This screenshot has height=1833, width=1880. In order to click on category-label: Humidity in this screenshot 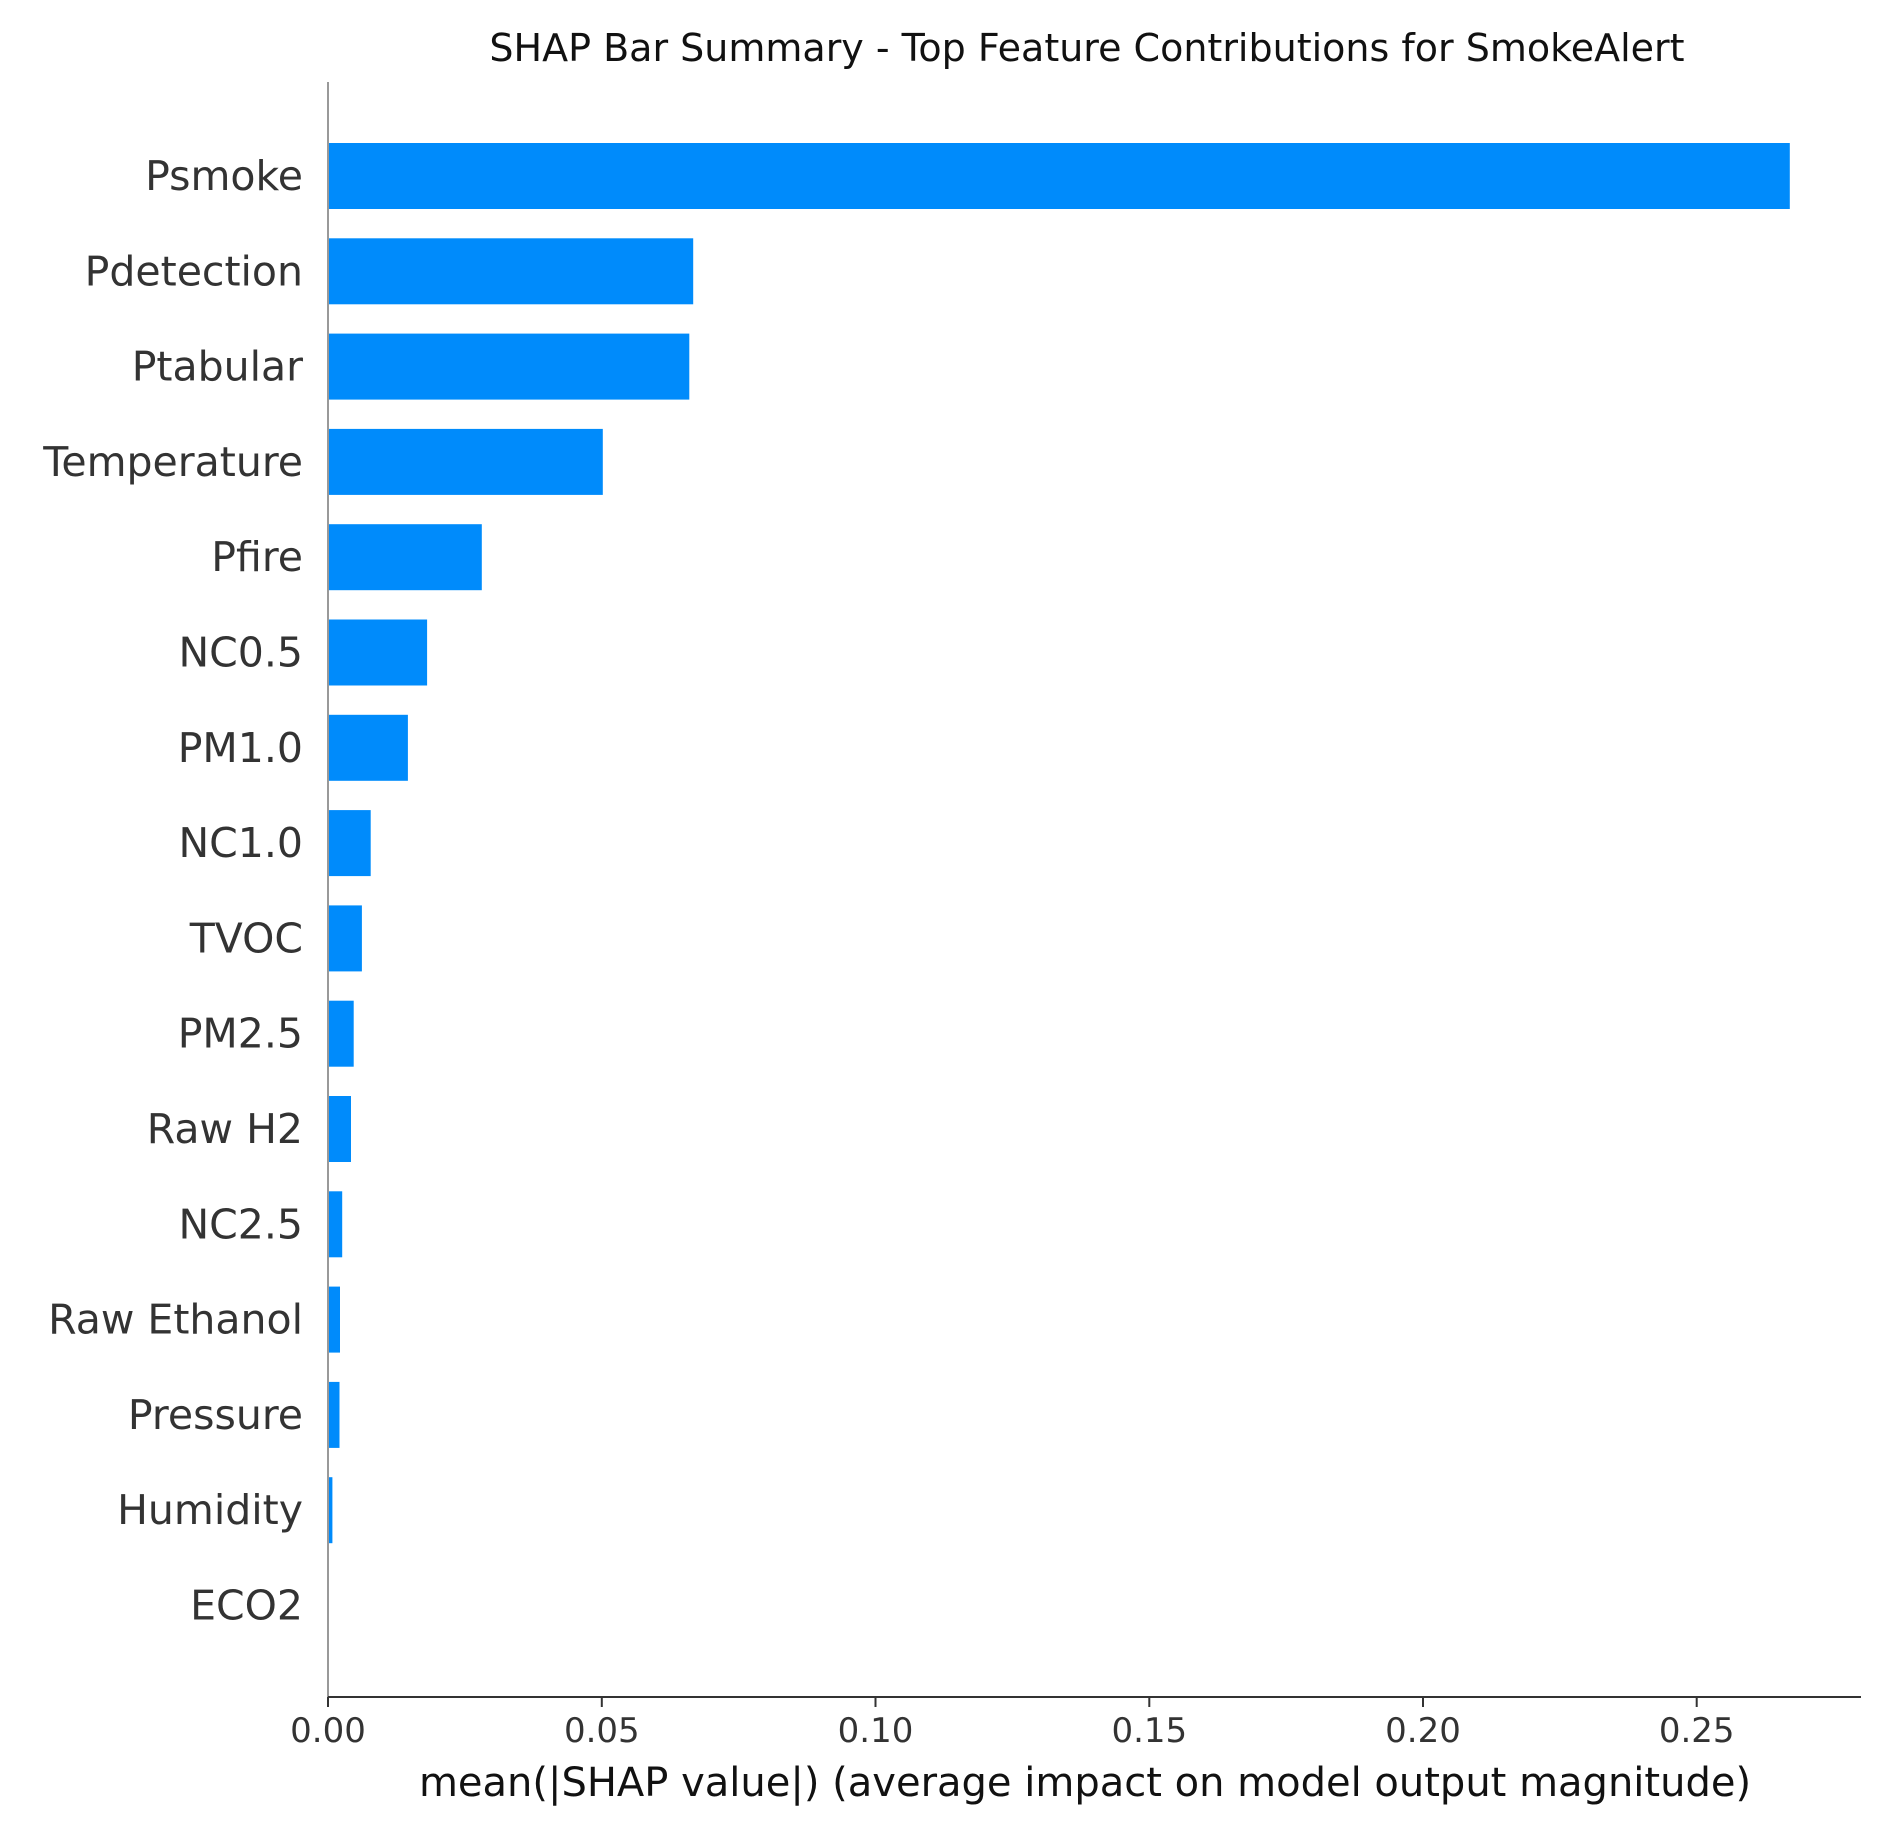, I will do `click(210, 1510)`.